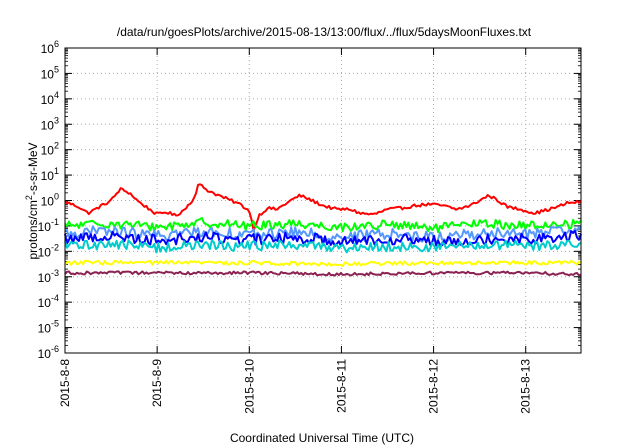  I want to click on y-axis-label-suffix: -s-sr-MeV, so click(33, 168).